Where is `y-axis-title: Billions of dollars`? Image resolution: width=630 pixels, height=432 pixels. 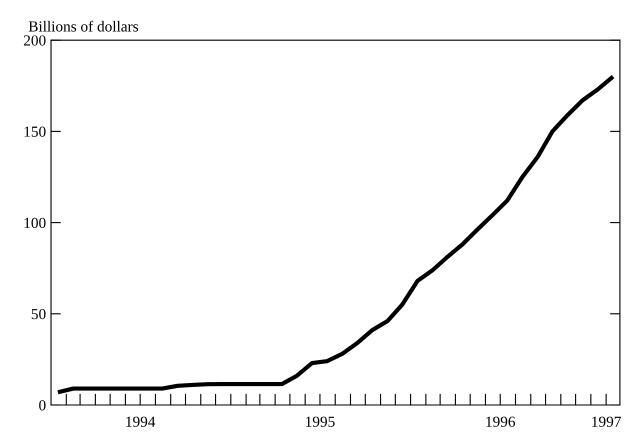
y-axis-title: Billions of dollars is located at coordinates (83, 26).